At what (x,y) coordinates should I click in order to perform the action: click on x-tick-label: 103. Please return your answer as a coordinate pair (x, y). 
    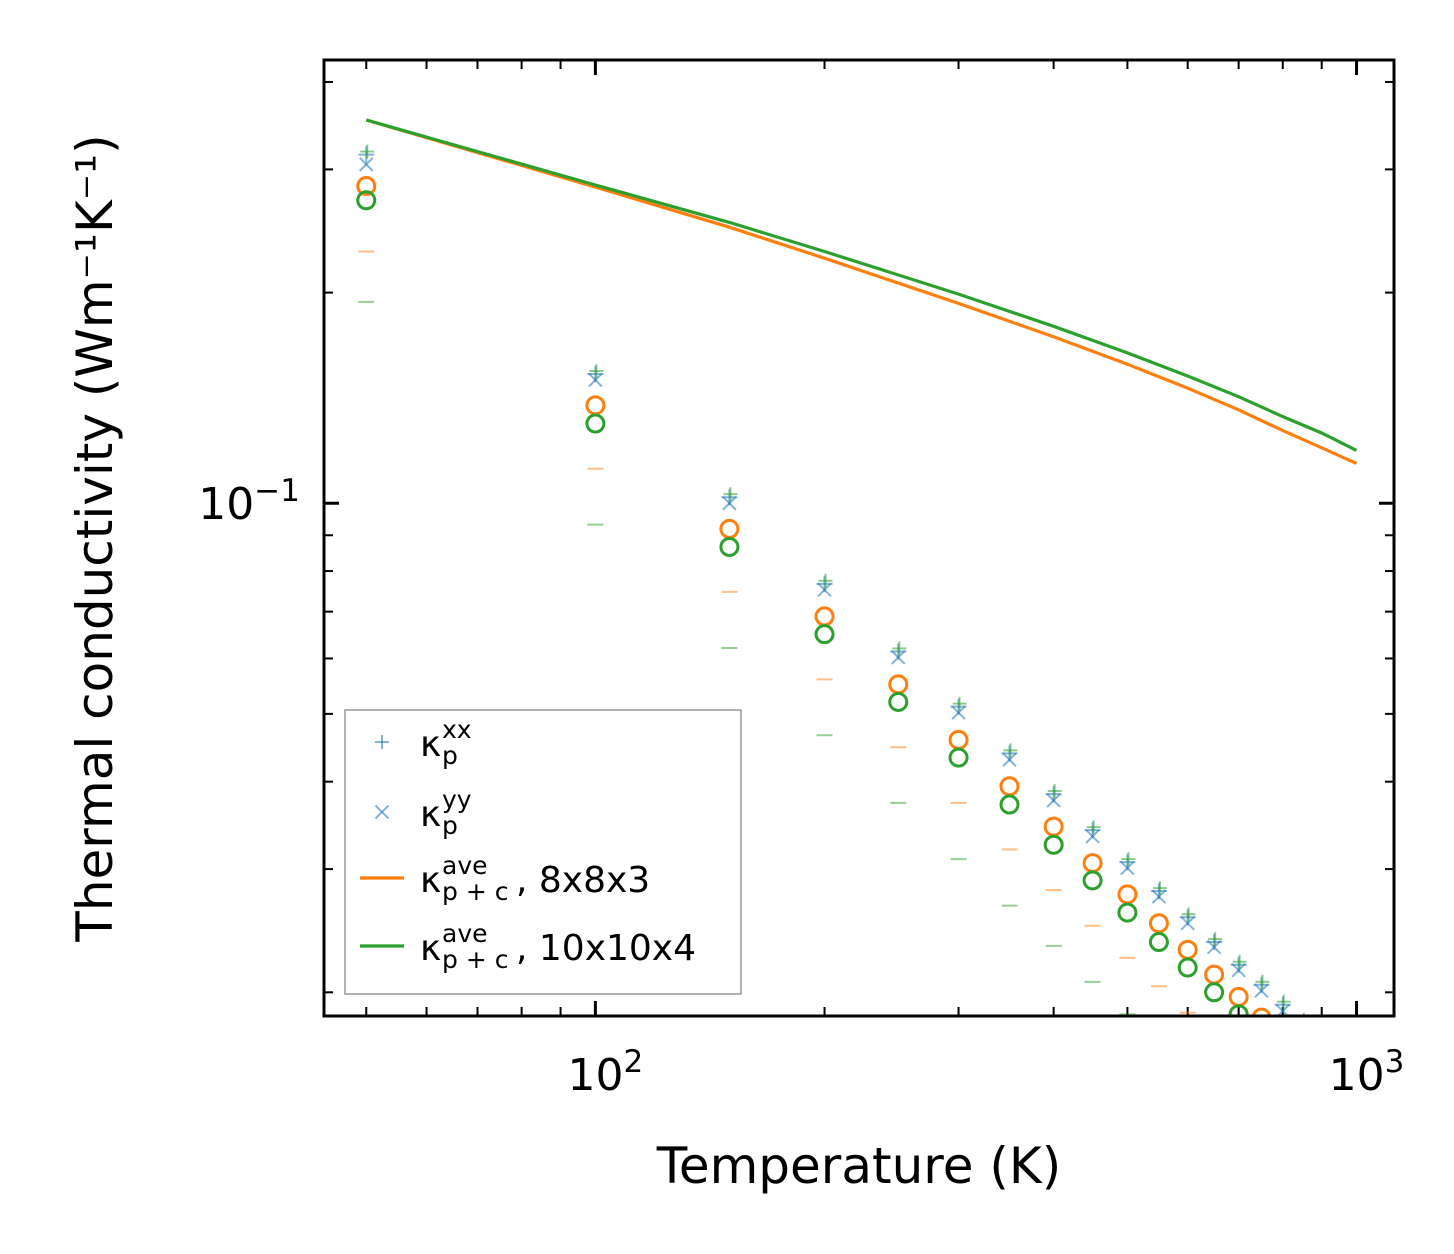
    Looking at the image, I should click on (1367, 1072).